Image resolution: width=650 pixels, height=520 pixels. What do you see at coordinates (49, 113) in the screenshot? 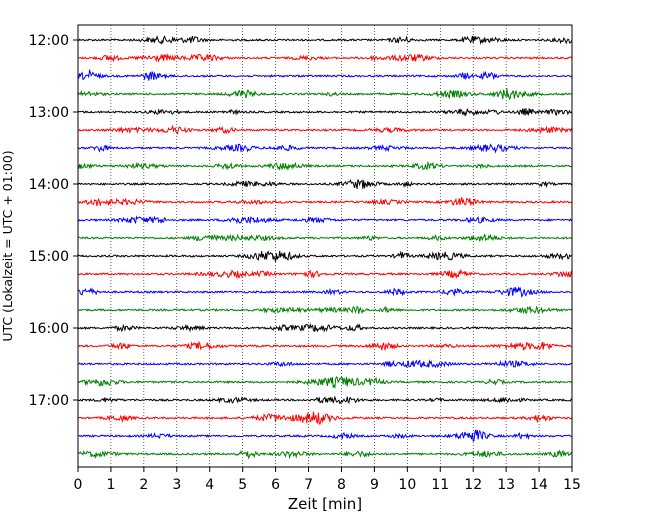
I see `y-tick-label: 13:00` at bounding box center [49, 113].